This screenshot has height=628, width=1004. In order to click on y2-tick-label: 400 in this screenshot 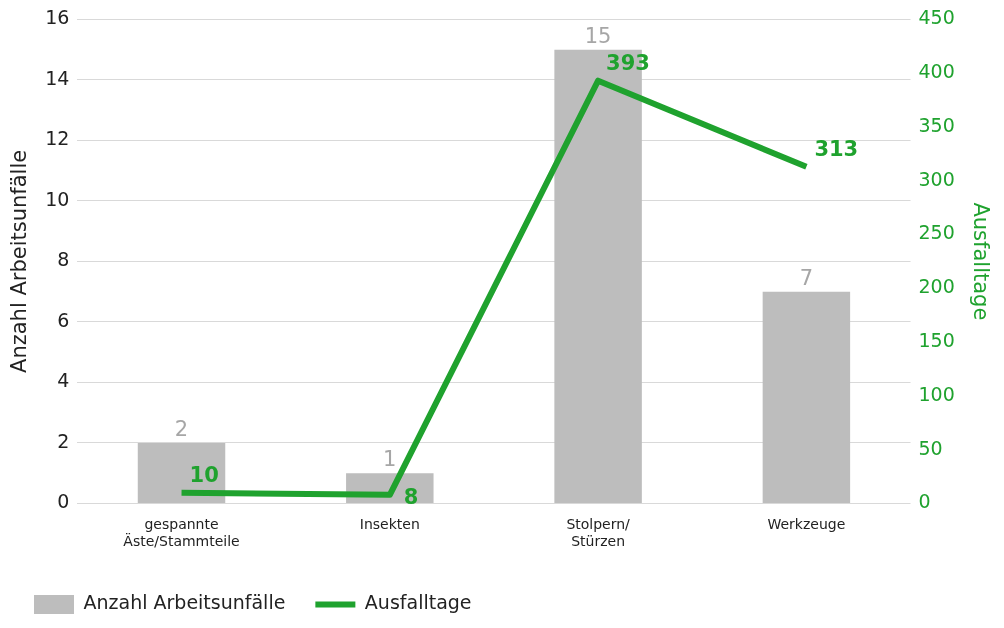, I will do `click(936, 71)`.